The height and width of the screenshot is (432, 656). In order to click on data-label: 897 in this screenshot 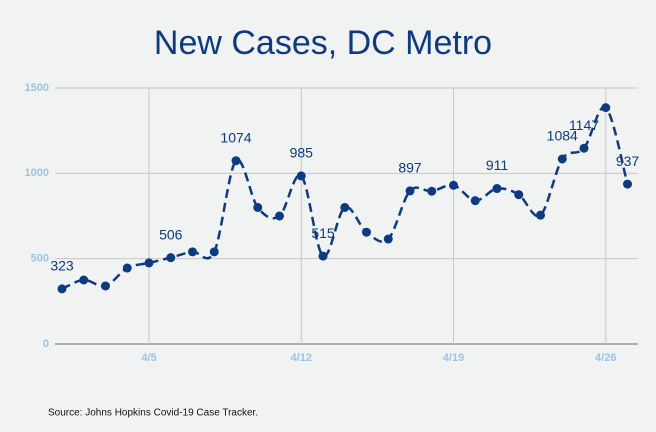, I will do `click(410, 168)`.